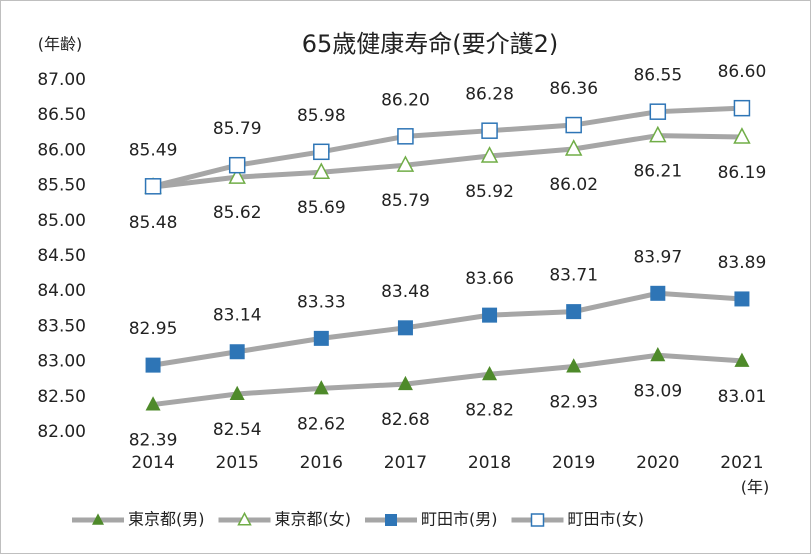 The height and width of the screenshot is (558, 811). Describe the element at coordinates (61, 291) in the screenshot. I see `y-tick-label: 84.00` at that location.